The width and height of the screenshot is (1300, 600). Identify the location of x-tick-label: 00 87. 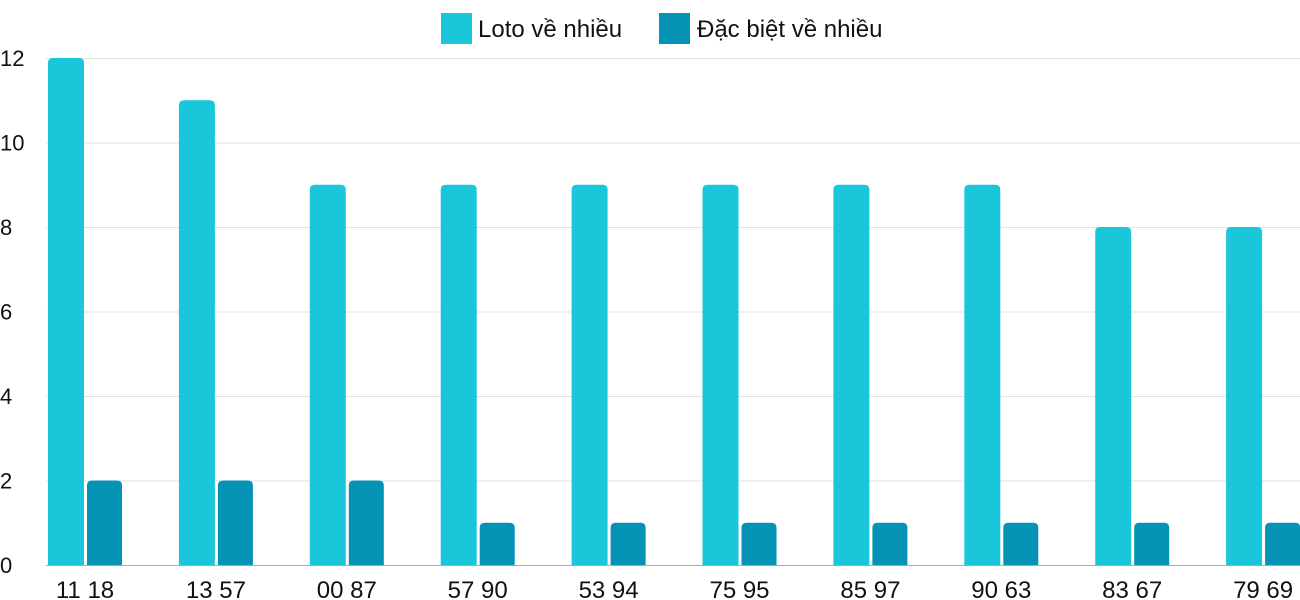
(347, 588).